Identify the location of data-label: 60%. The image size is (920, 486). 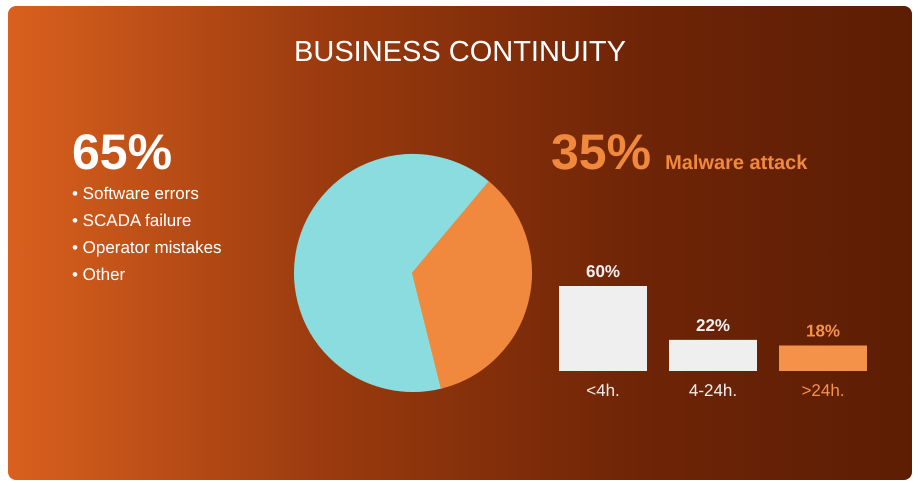
(603, 271).